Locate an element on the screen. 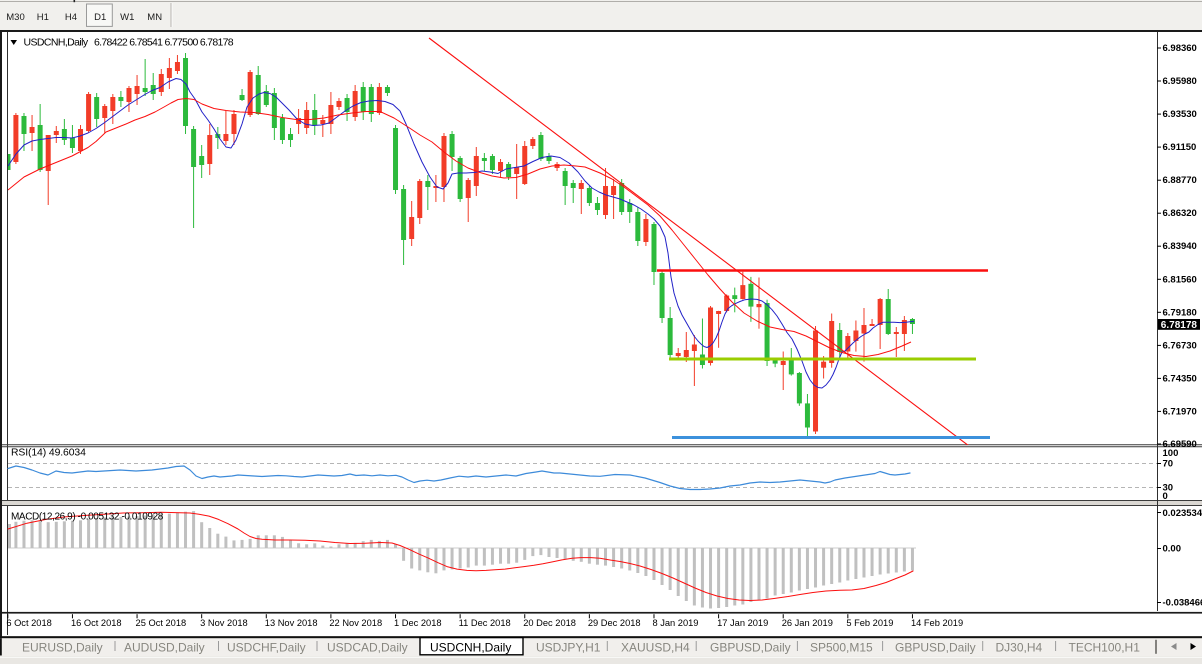 Image resolution: width=1202 pixels, height=664 pixels. svg-text: USDJPY,H1 is located at coordinates (568, 648).